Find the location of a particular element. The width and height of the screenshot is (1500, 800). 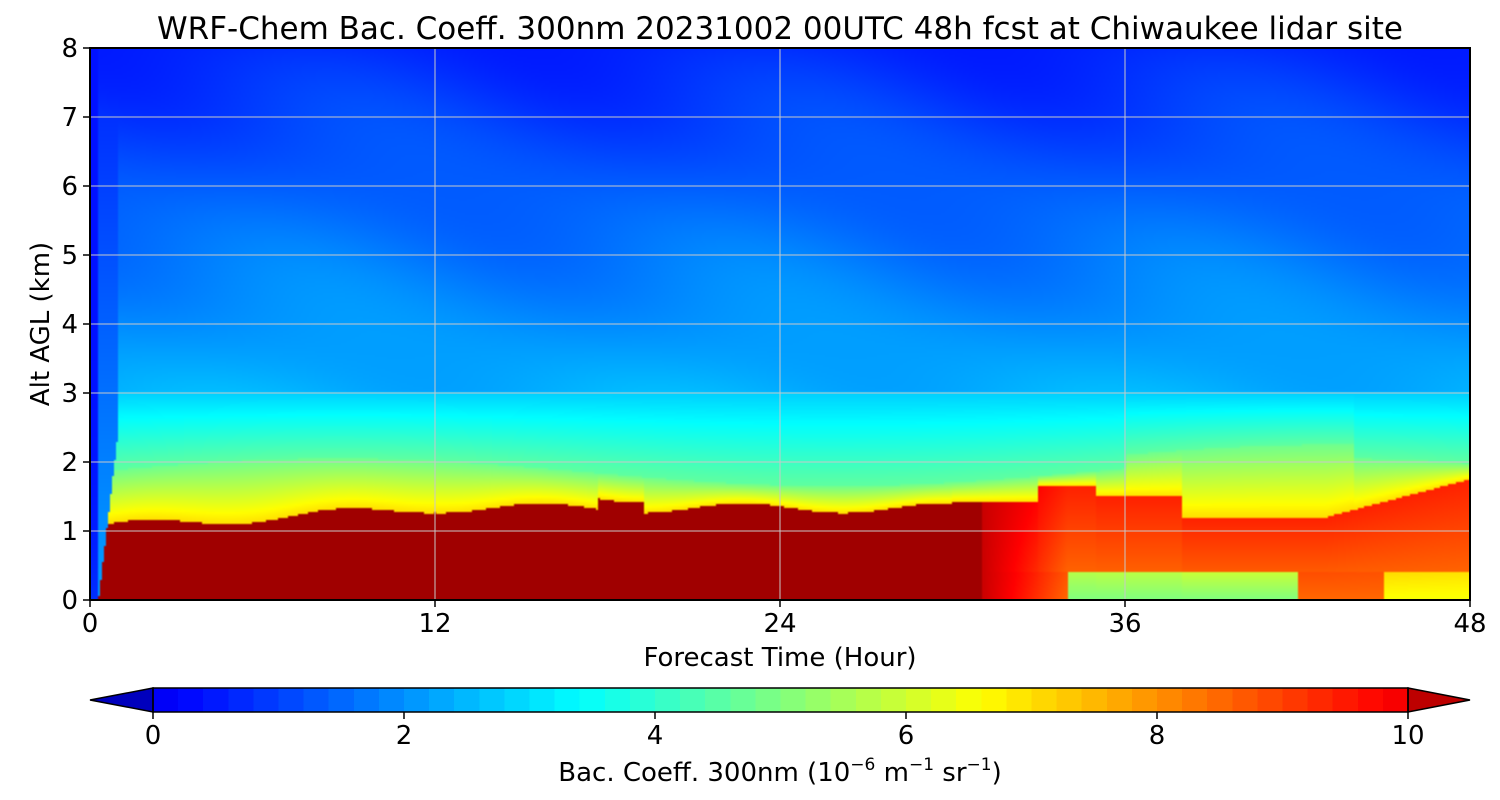

colorbar-body is located at coordinates (780, 700).